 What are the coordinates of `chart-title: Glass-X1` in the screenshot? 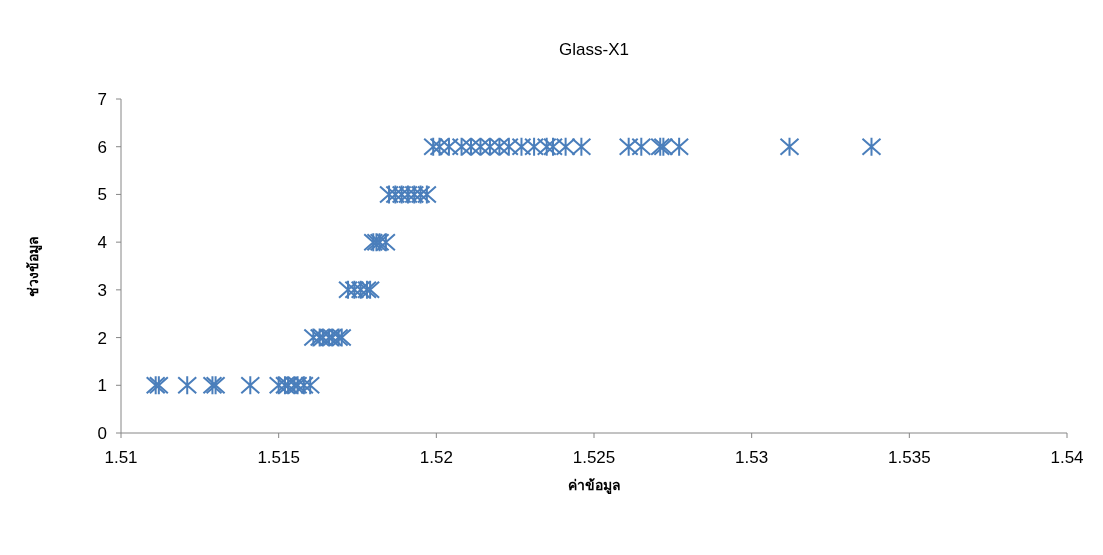 It's located at (594, 49).